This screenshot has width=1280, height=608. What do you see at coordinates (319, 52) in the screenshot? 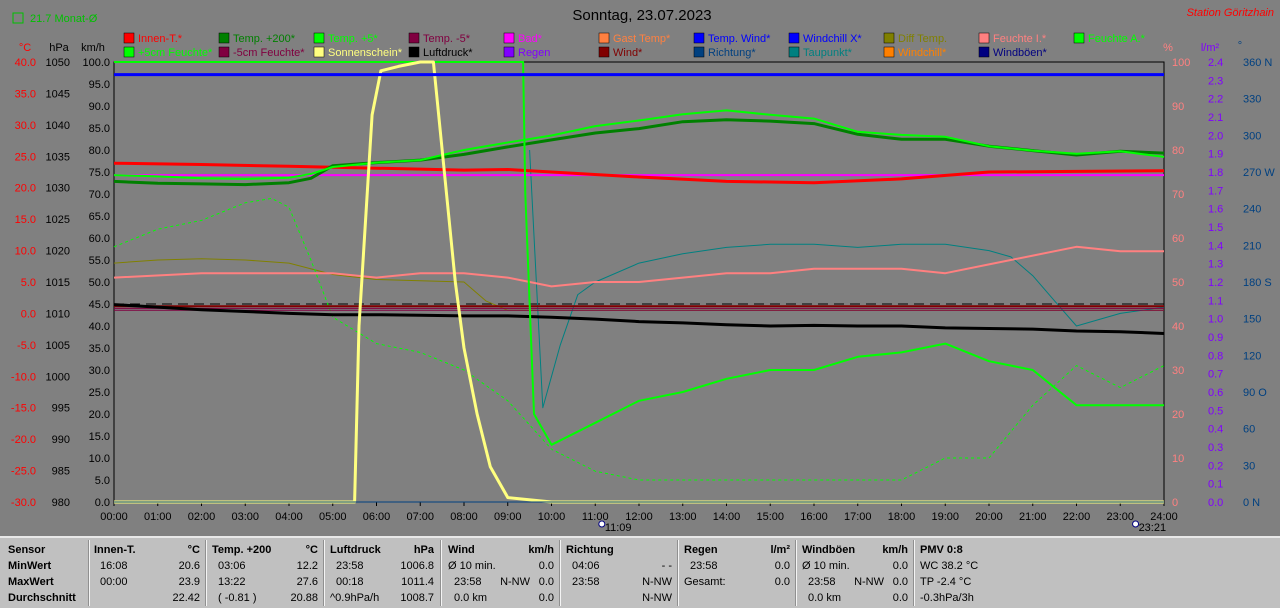
I see `legend-swatch-sonnenschein` at bounding box center [319, 52].